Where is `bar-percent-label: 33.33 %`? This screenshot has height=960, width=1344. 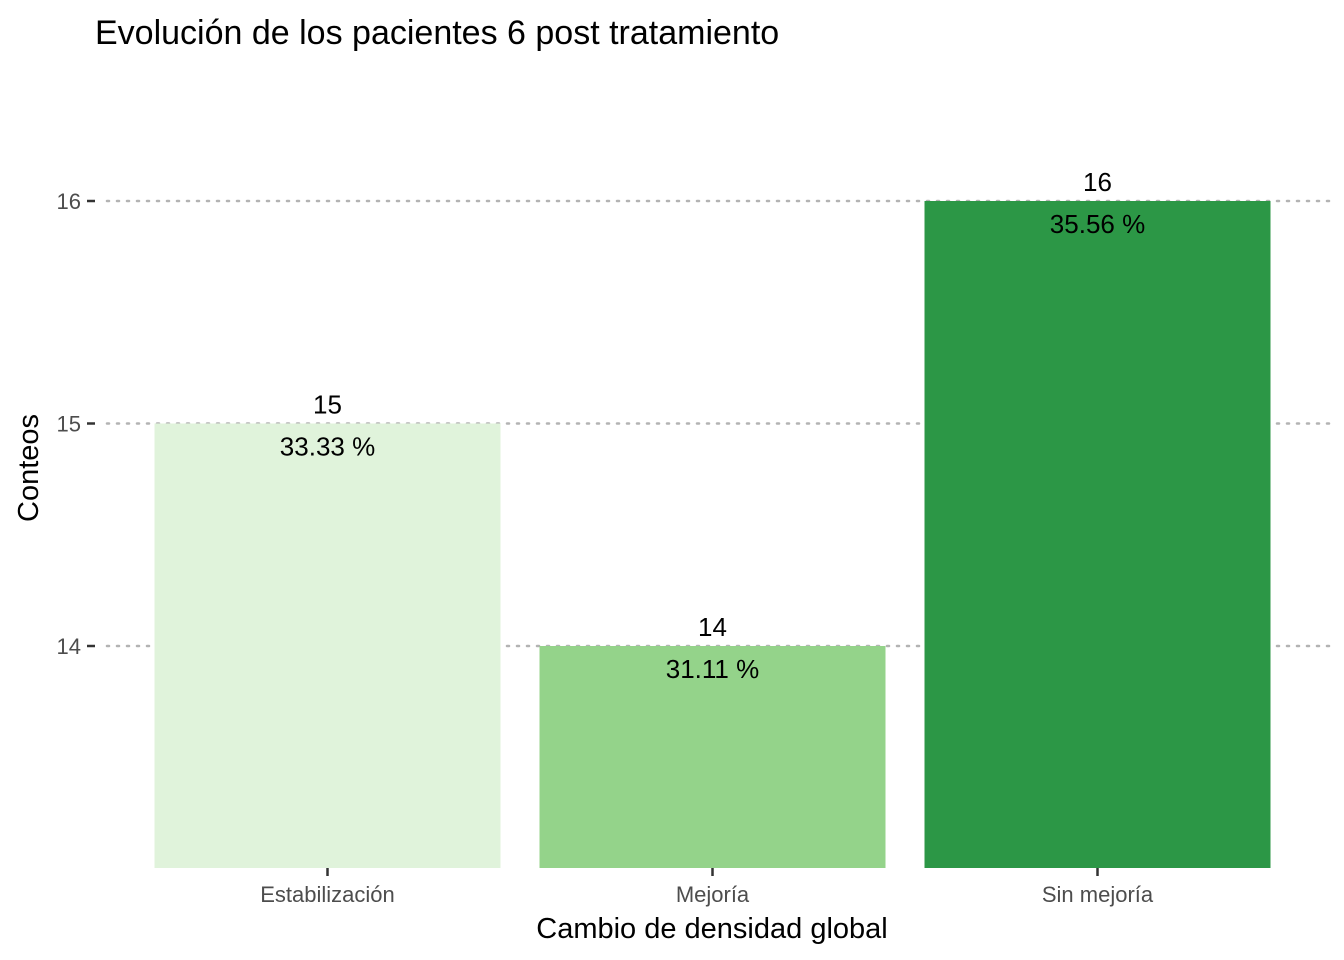 bar-percent-label: 33.33 % is located at coordinates (327, 447).